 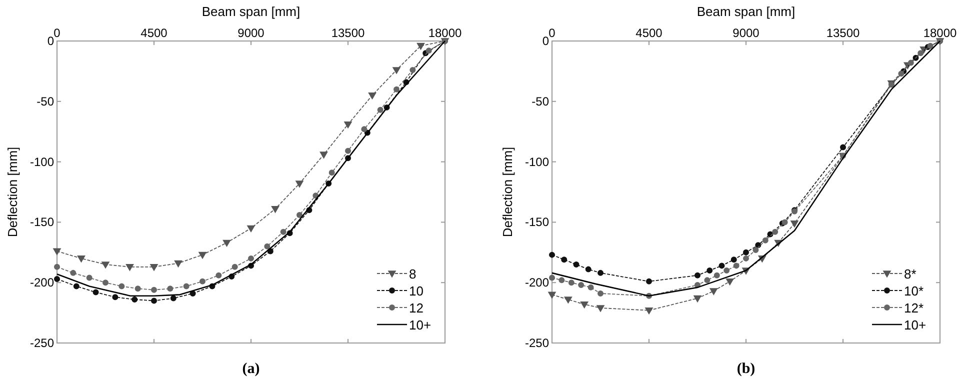 I want to click on legend-label: 12, so click(x=416, y=308).